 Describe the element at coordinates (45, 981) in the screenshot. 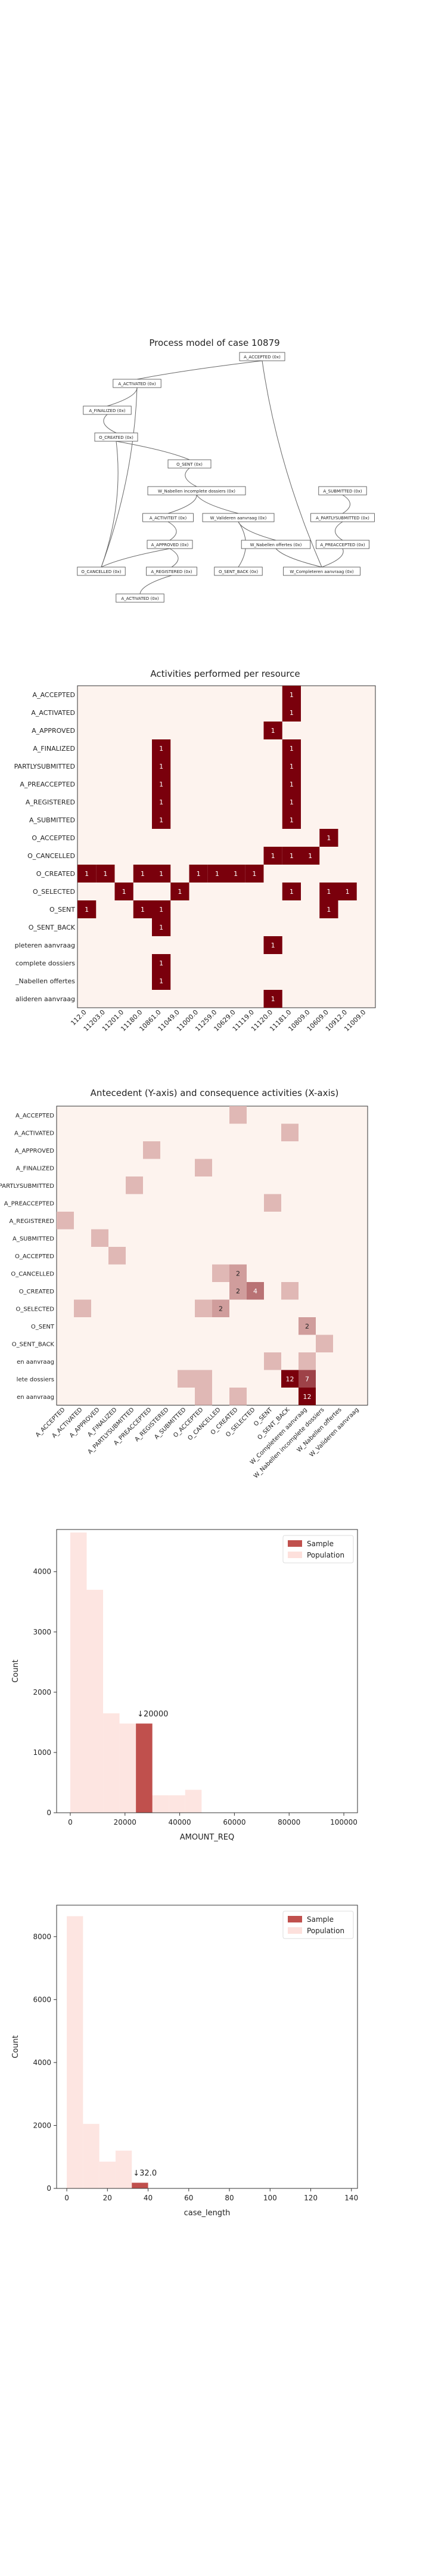

I see `heatmap-row-label: _Nabellen offertes` at that location.